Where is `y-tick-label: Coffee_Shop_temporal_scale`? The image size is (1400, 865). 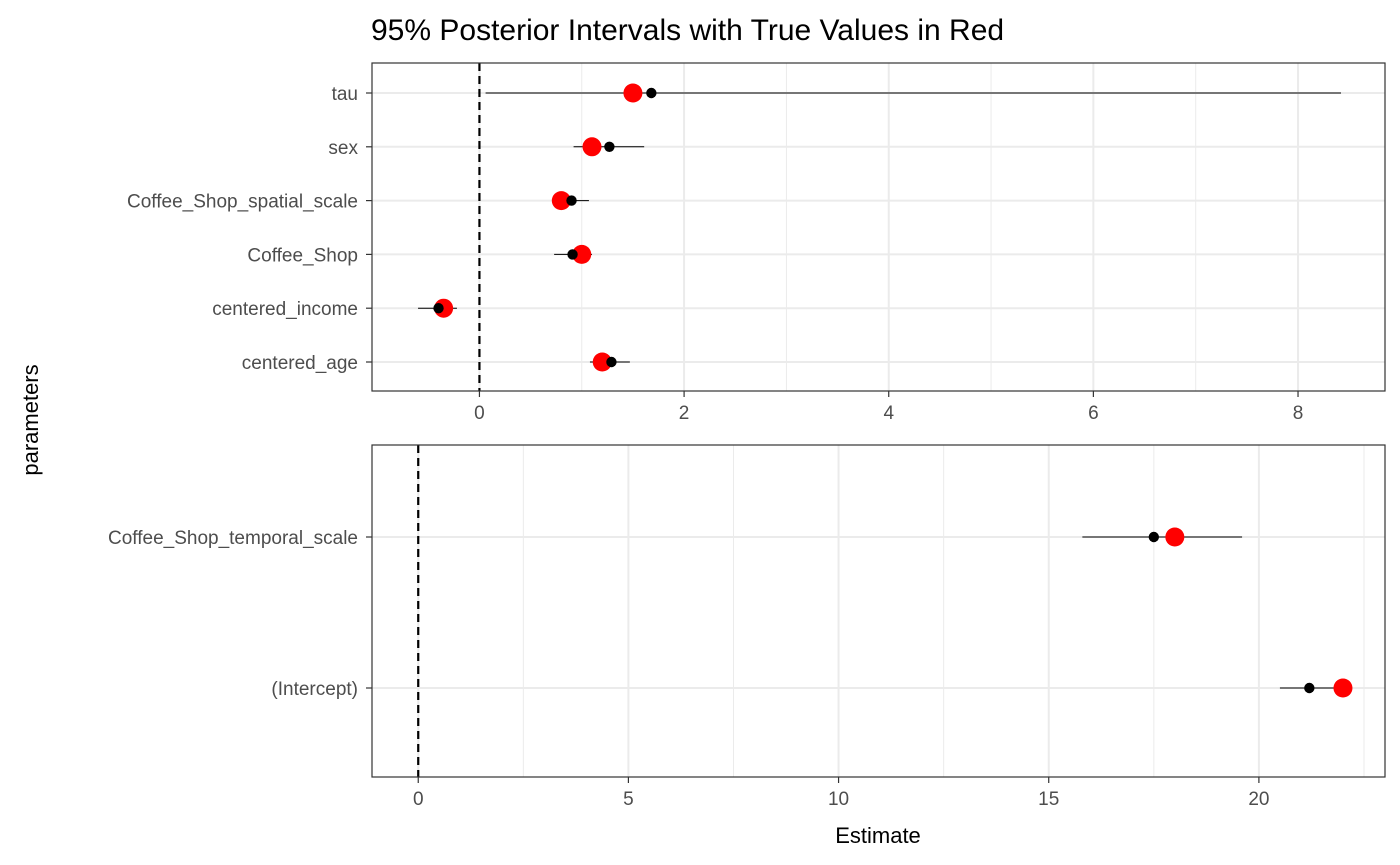 y-tick-label: Coffee_Shop_temporal_scale is located at coordinates (233, 538).